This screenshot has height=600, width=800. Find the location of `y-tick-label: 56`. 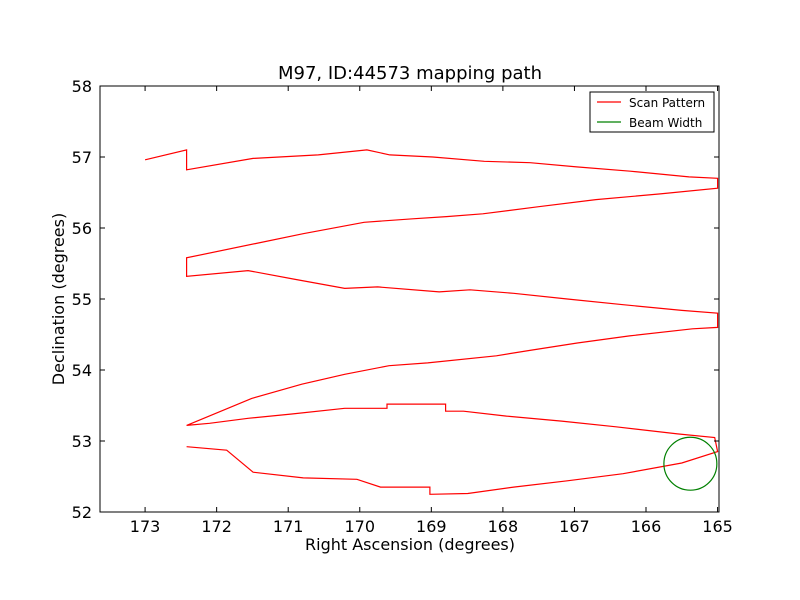

y-tick-label: 56 is located at coordinates (82, 228).